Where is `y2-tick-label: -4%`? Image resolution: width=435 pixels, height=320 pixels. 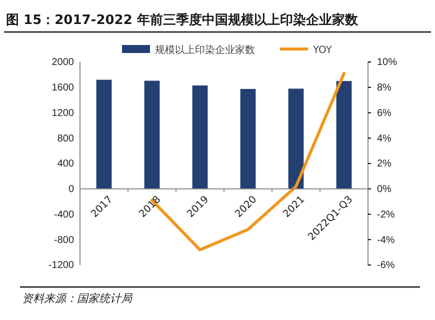 y2-tick-label: -4% is located at coordinates (386, 240).